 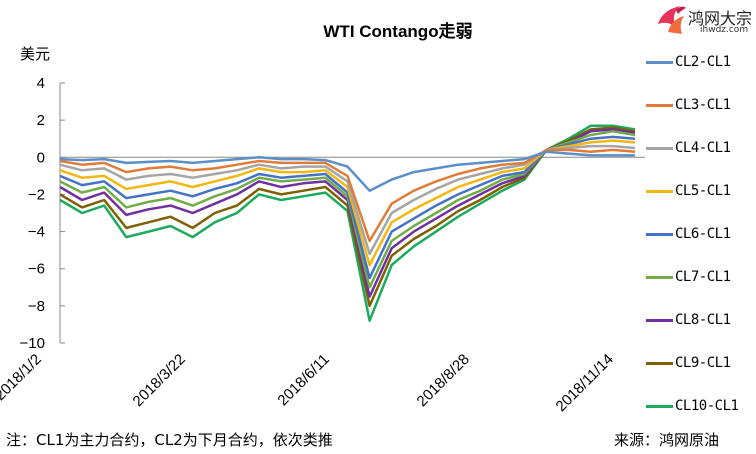 I want to click on legend-label: CL9-CL1, so click(x=703, y=363).